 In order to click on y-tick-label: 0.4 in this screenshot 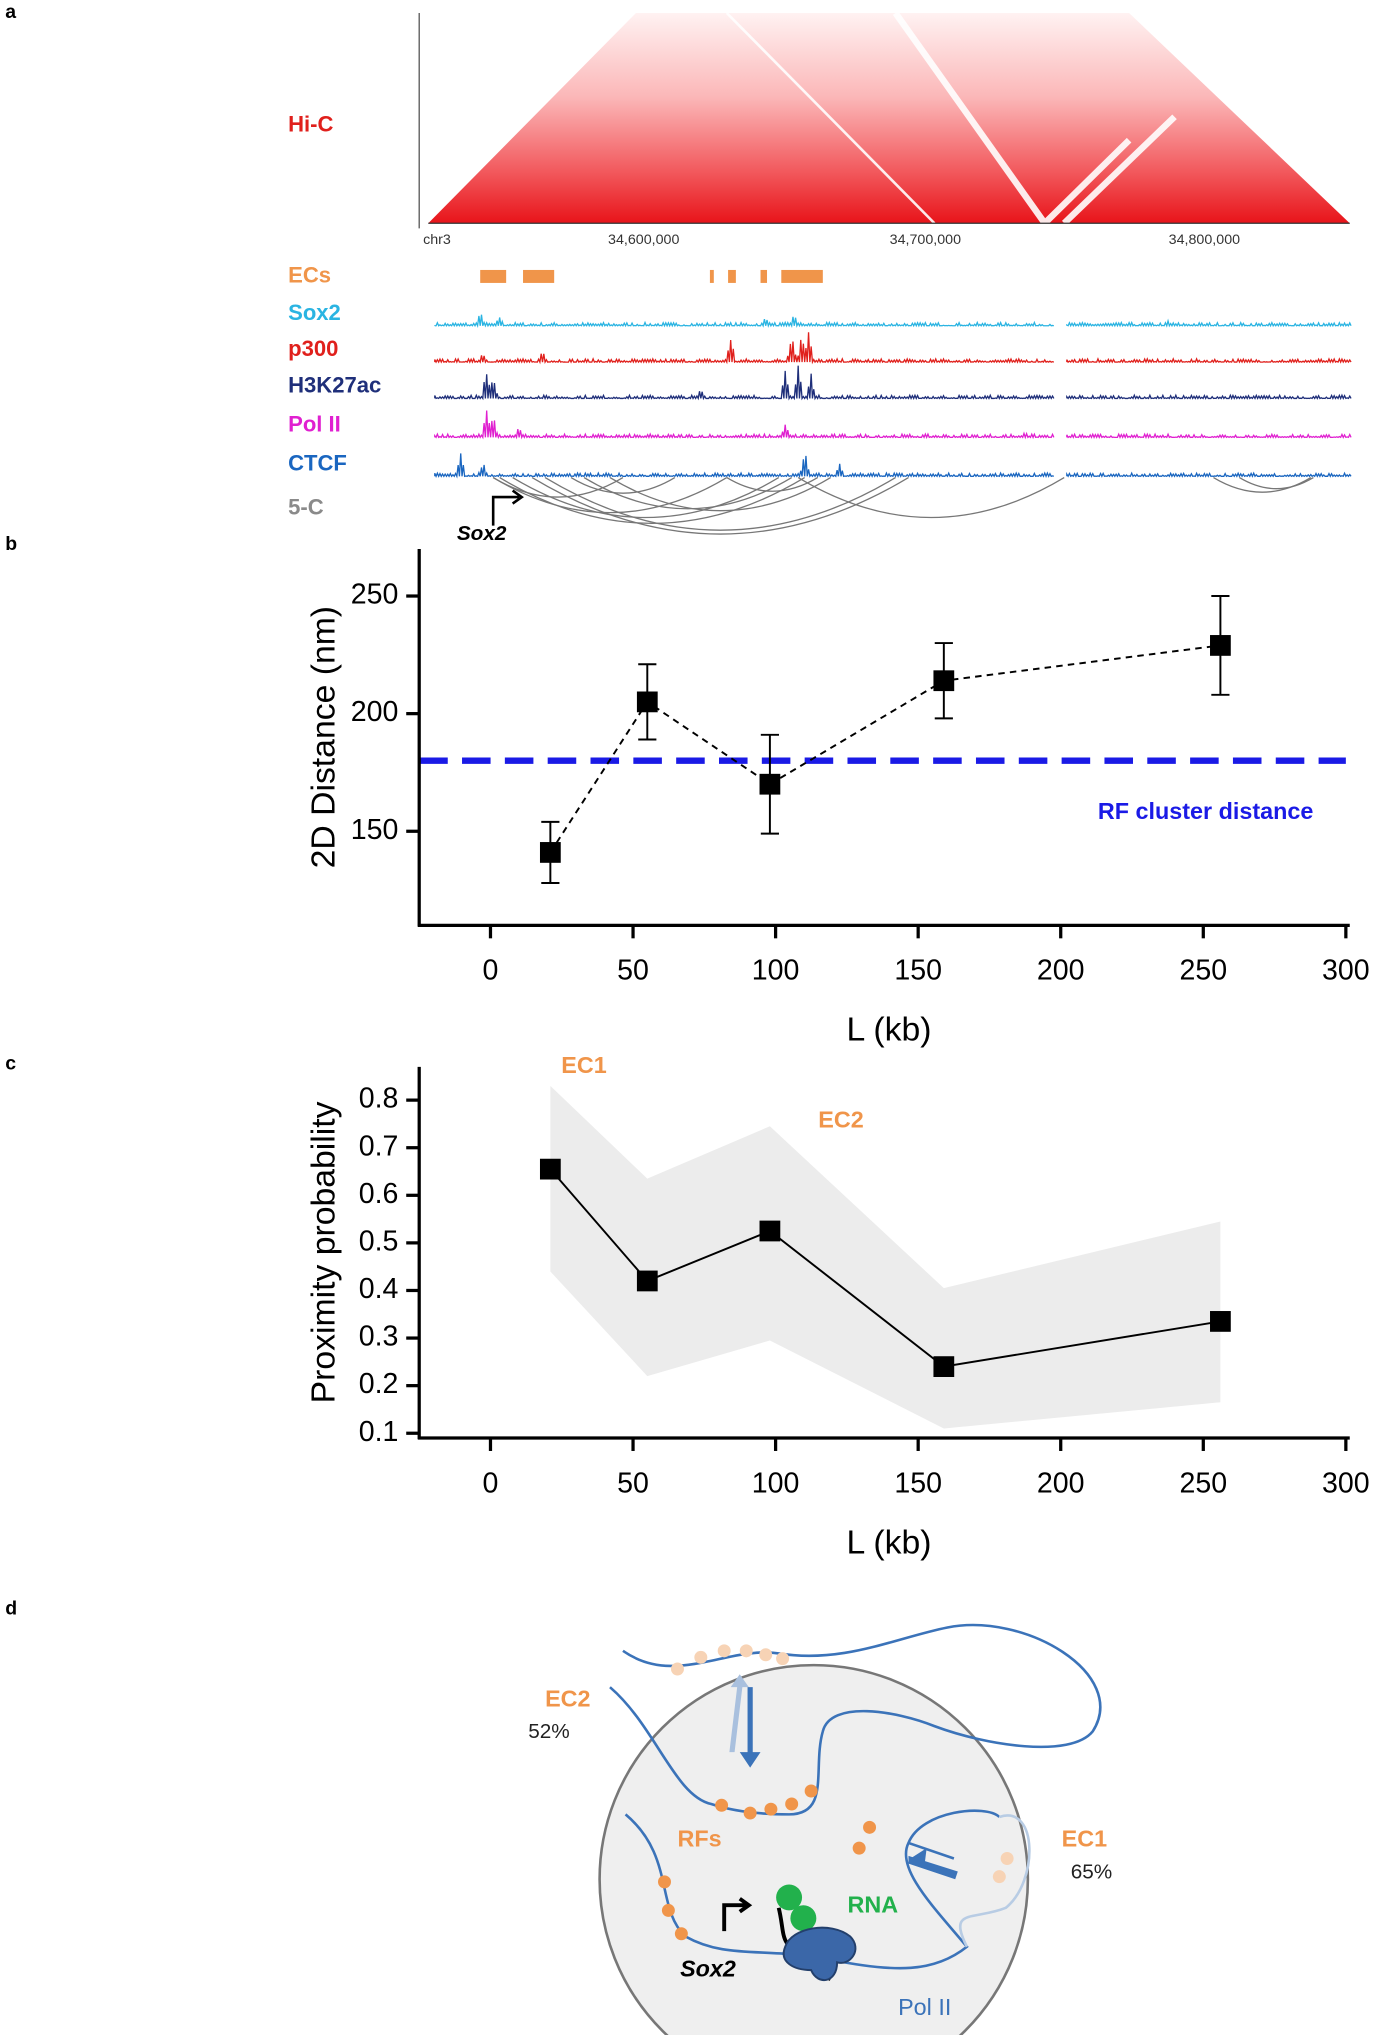, I will do `click(379, 1289)`.